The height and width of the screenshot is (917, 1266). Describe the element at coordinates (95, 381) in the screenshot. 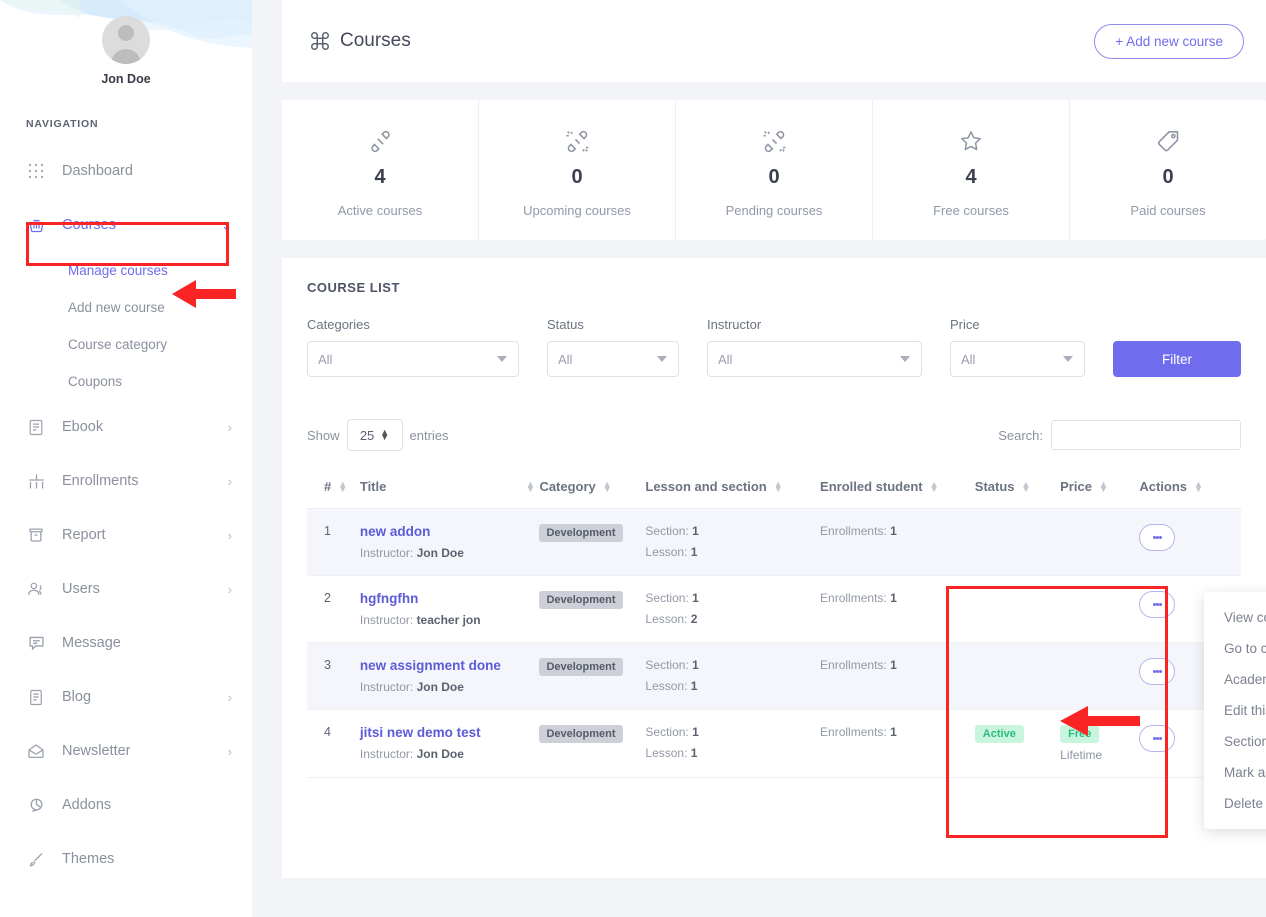

I see `sidebar-subitem-coupons: Coupons` at that location.